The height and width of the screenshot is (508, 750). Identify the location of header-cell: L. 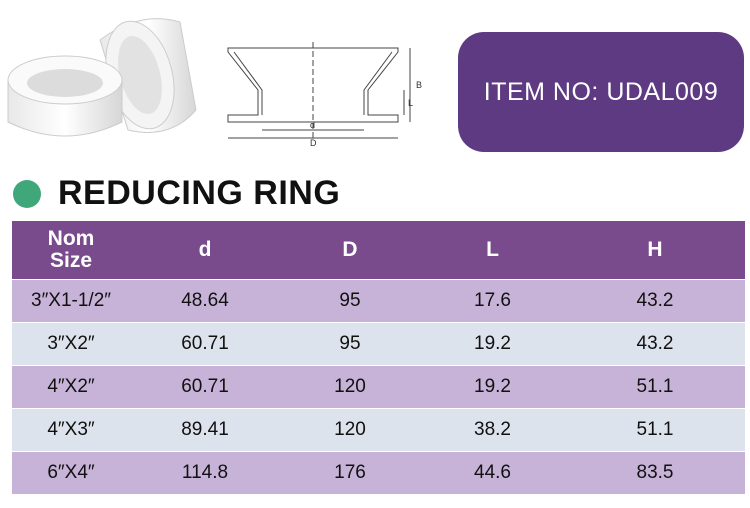
(492, 250).